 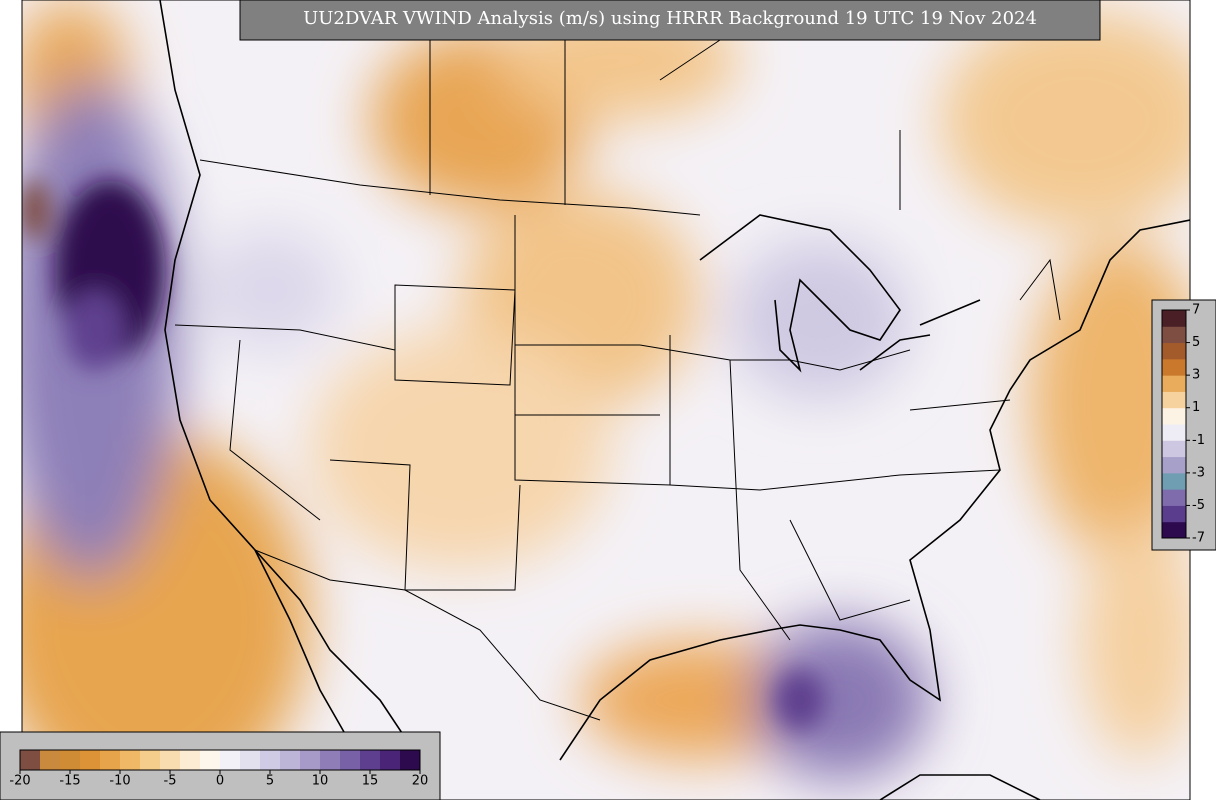 I want to click on colorbar-tick-label: 0, so click(x=220, y=781).